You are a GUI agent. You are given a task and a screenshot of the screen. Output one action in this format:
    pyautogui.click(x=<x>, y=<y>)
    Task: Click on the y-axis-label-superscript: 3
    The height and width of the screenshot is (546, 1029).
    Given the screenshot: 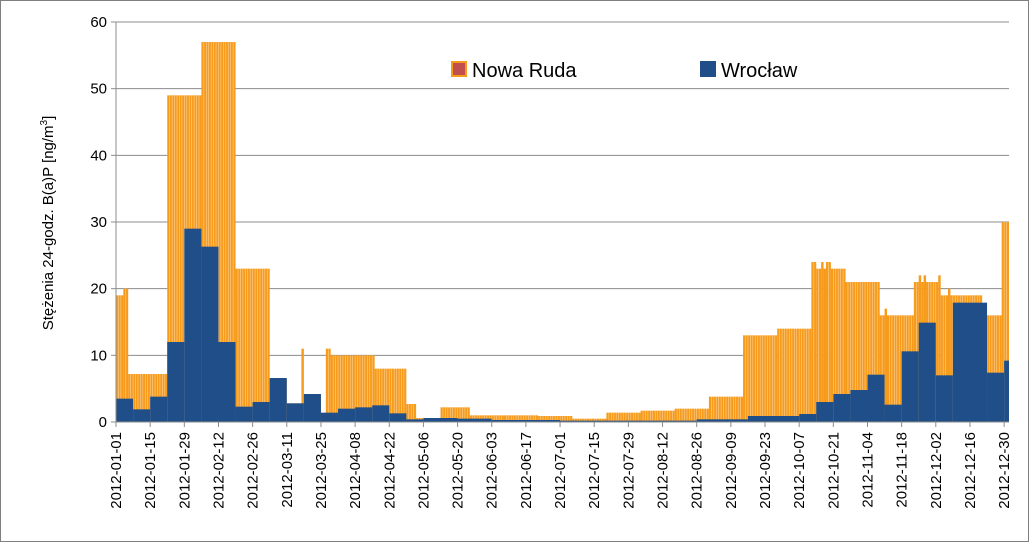 What is the action you would take?
    pyautogui.click(x=44, y=122)
    